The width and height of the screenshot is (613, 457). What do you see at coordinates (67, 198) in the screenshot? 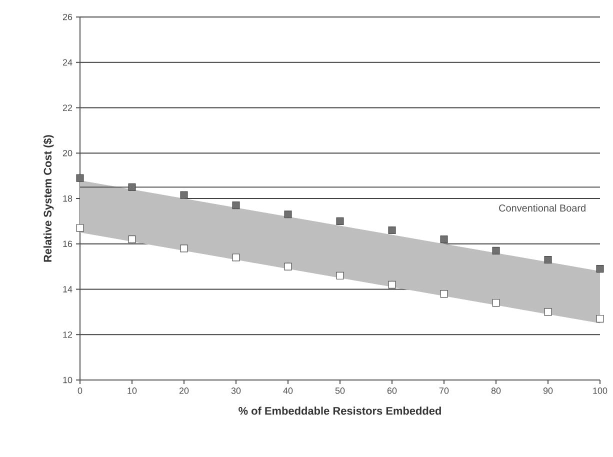
I see `y-tick-label: 18` at bounding box center [67, 198].